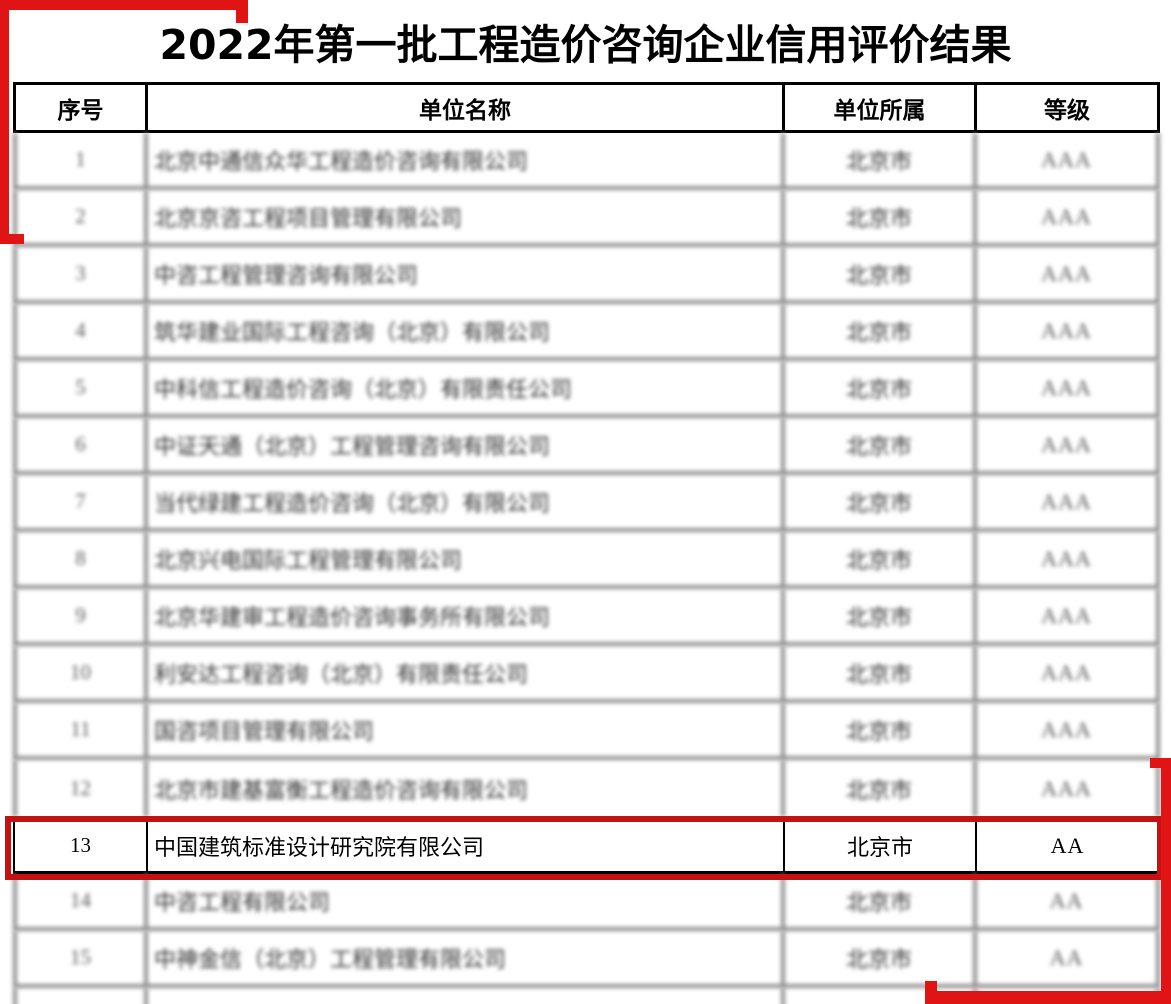 This screenshot has height=1004, width=1171. Describe the element at coordinates (1048, 997) in the screenshot. I see `highlight-bracket-bottom-right-horizontal` at that location.